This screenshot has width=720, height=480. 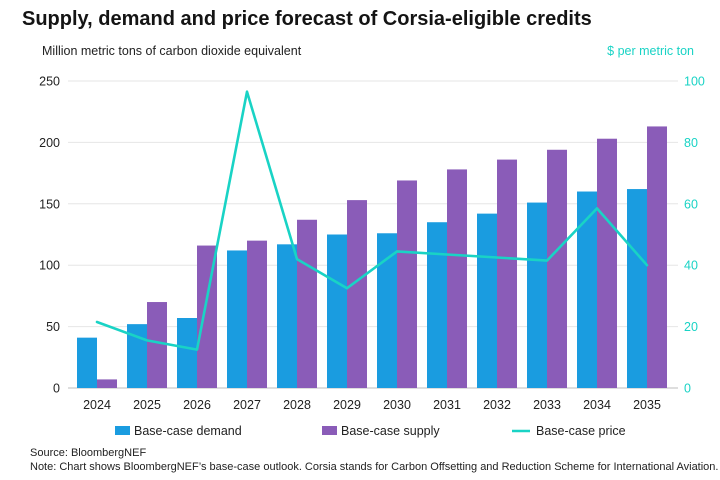 What do you see at coordinates (49, 204) in the screenshot?
I see `y-tick-left: 150` at bounding box center [49, 204].